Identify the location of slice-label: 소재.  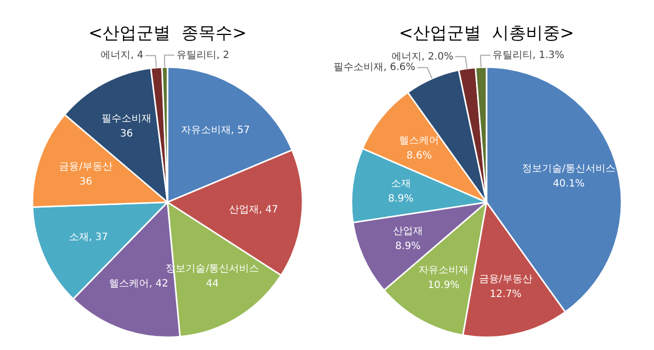
(400, 184).